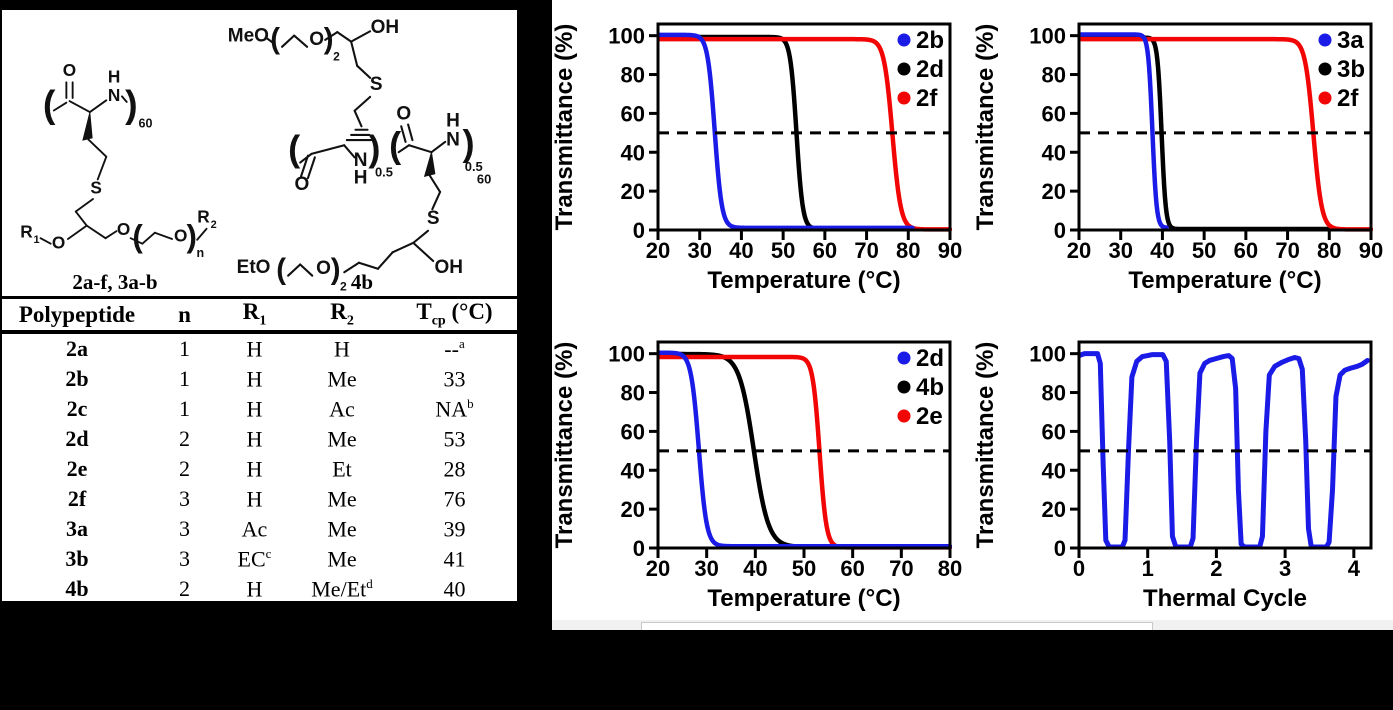 The width and height of the screenshot is (1393, 710). Describe the element at coordinates (930, 387) in the screenshot. I see `legend-label-4b: 4b` at that location.